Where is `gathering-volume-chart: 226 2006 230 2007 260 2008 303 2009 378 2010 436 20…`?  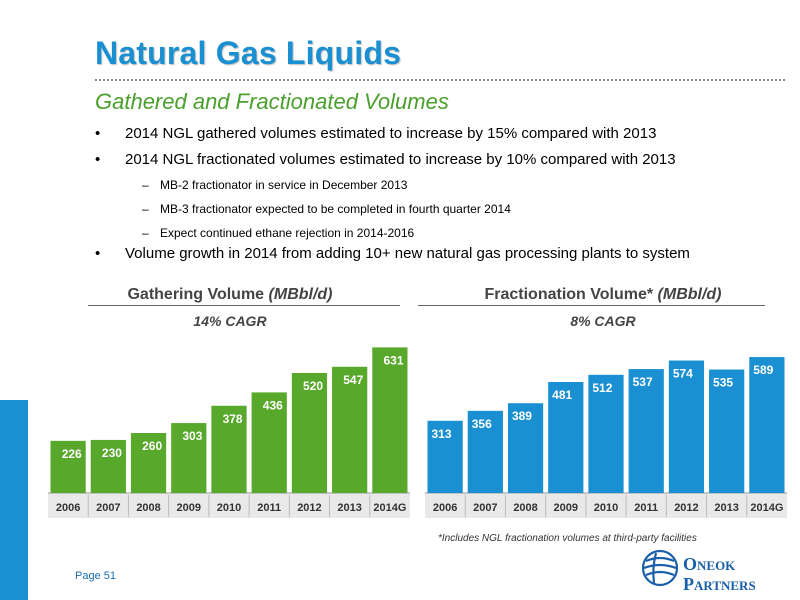
gathering-volume-chart: 226 2006 230 2007 260 2008 303 2009 378 2010 436 20… is located at coordinates (229, 432).